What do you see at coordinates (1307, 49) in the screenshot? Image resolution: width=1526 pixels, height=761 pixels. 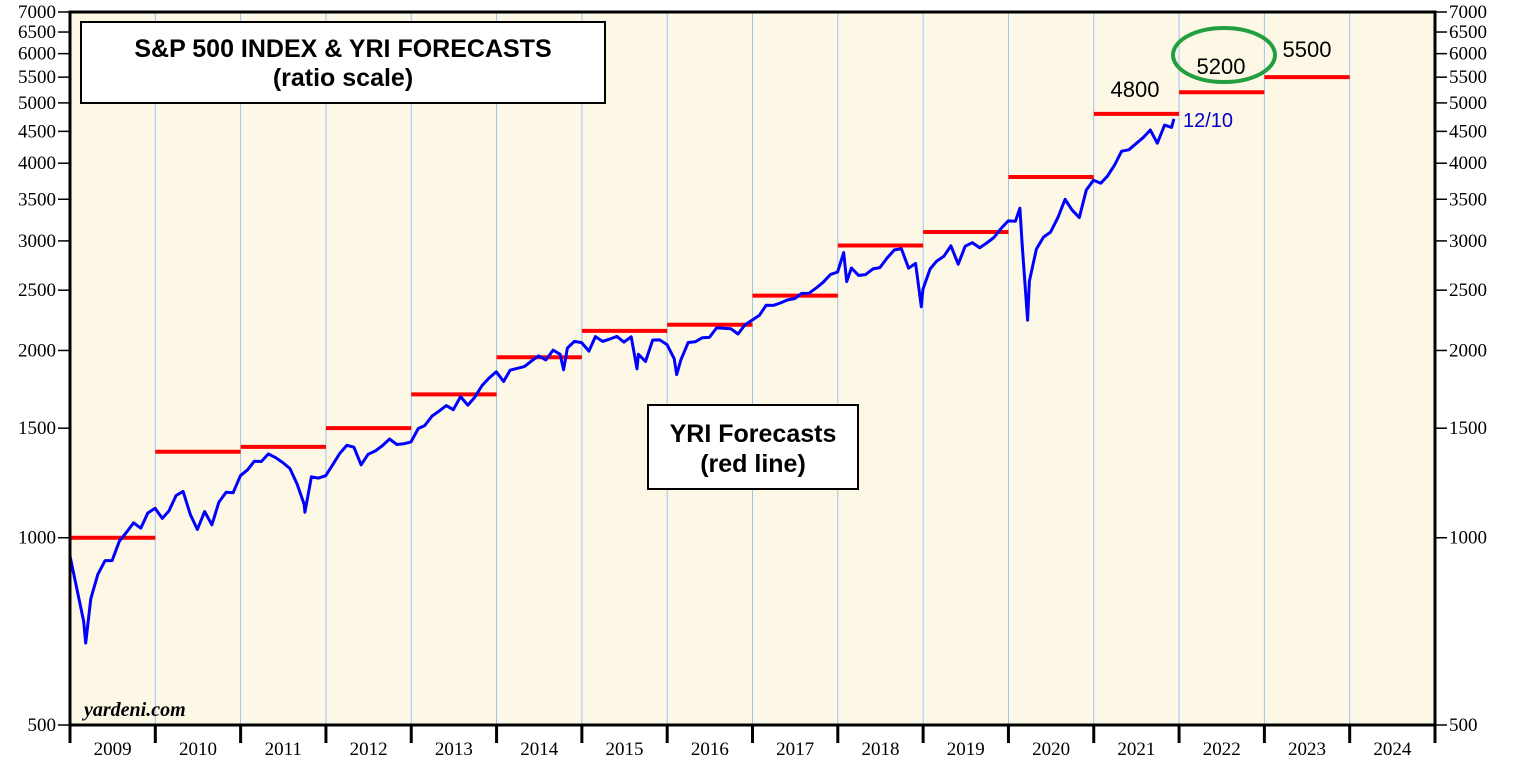 I see `label-5500: 5500` at bounding box center [1307, 49].